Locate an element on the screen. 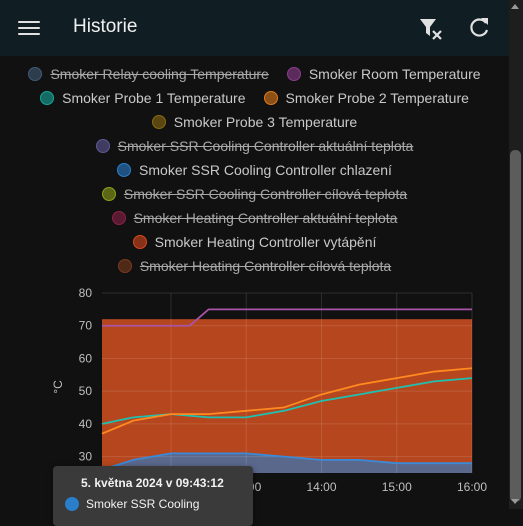  x-tick-label: 16:00 is located at coordinates (472, 487).